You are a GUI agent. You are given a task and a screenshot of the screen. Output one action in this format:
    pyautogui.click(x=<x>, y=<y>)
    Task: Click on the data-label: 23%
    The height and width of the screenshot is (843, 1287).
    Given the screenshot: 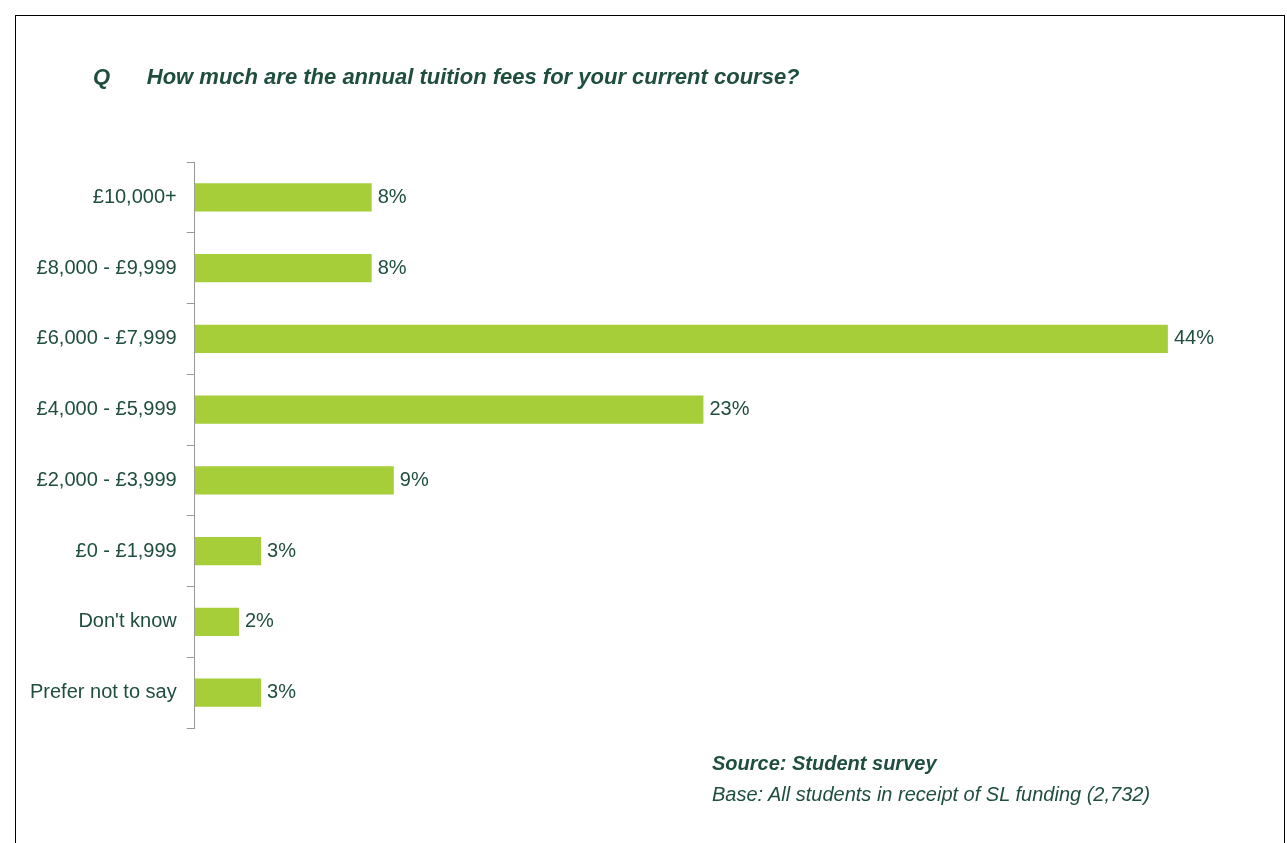 What is the action you would take?
    pyautogui.click(x=729, y=408)
    